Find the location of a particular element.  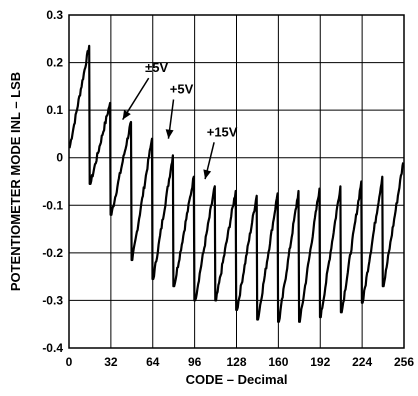

x-tick-label: 128 is located at coordinates (236, 362).